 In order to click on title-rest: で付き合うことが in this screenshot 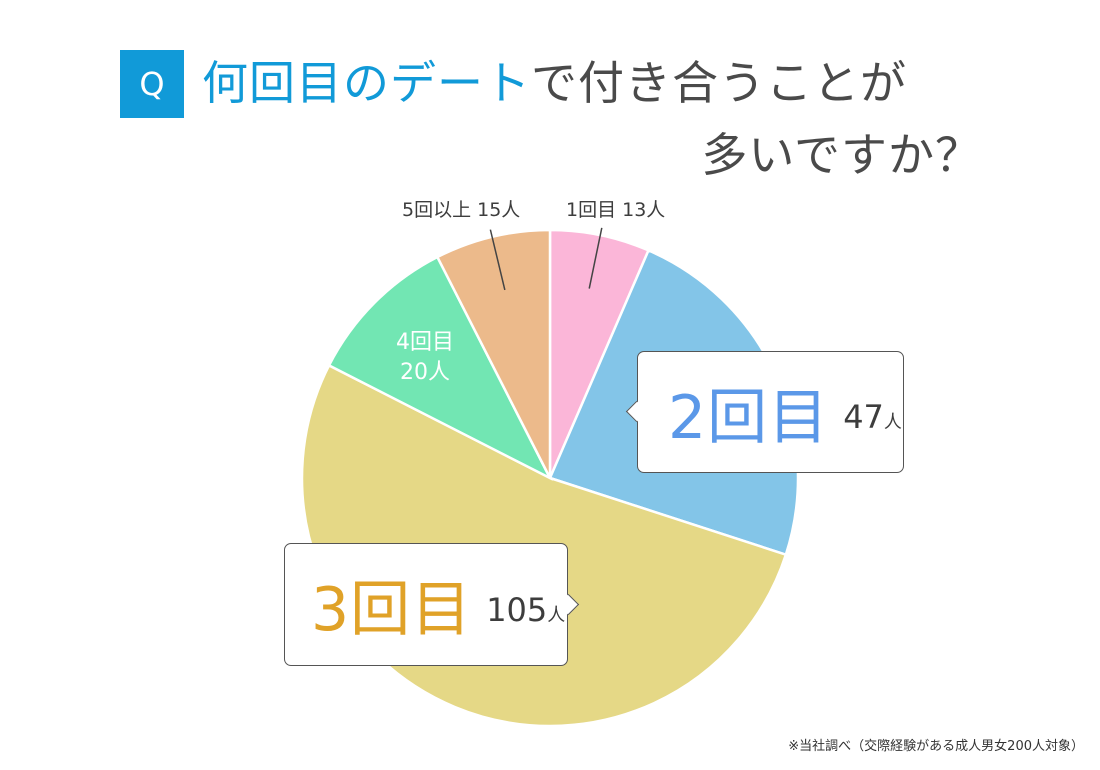, I will do `click(719, 83)`.